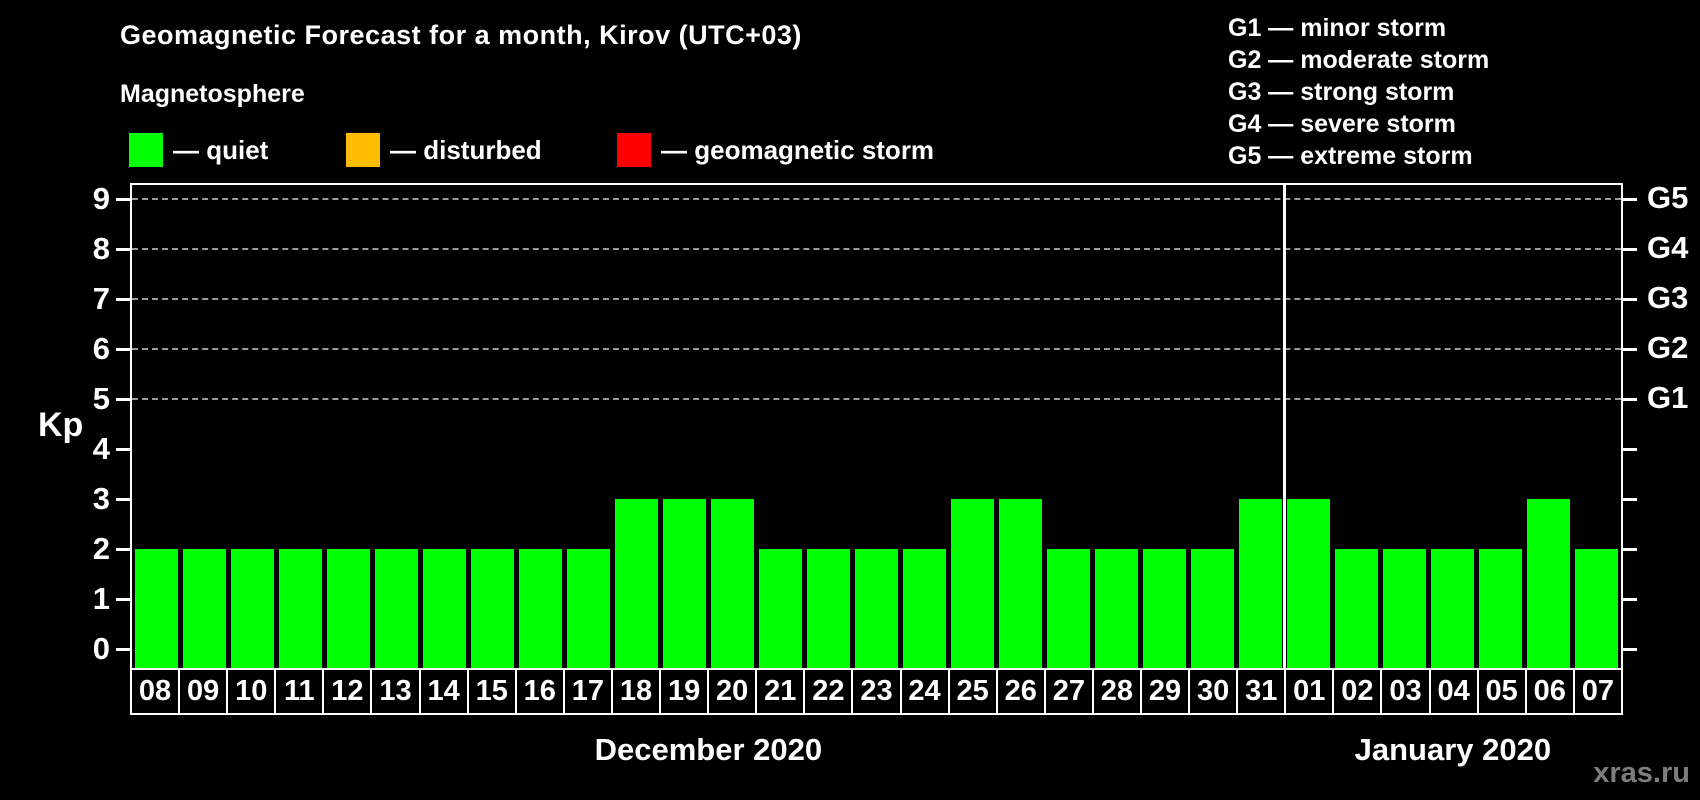 The width and height of the screenshot is (1700, 800). What do you see at coordinates (1668, 397) in the screenshot?
I see `right-axis-label-g1: G1` at bounding box center [1668, 397].